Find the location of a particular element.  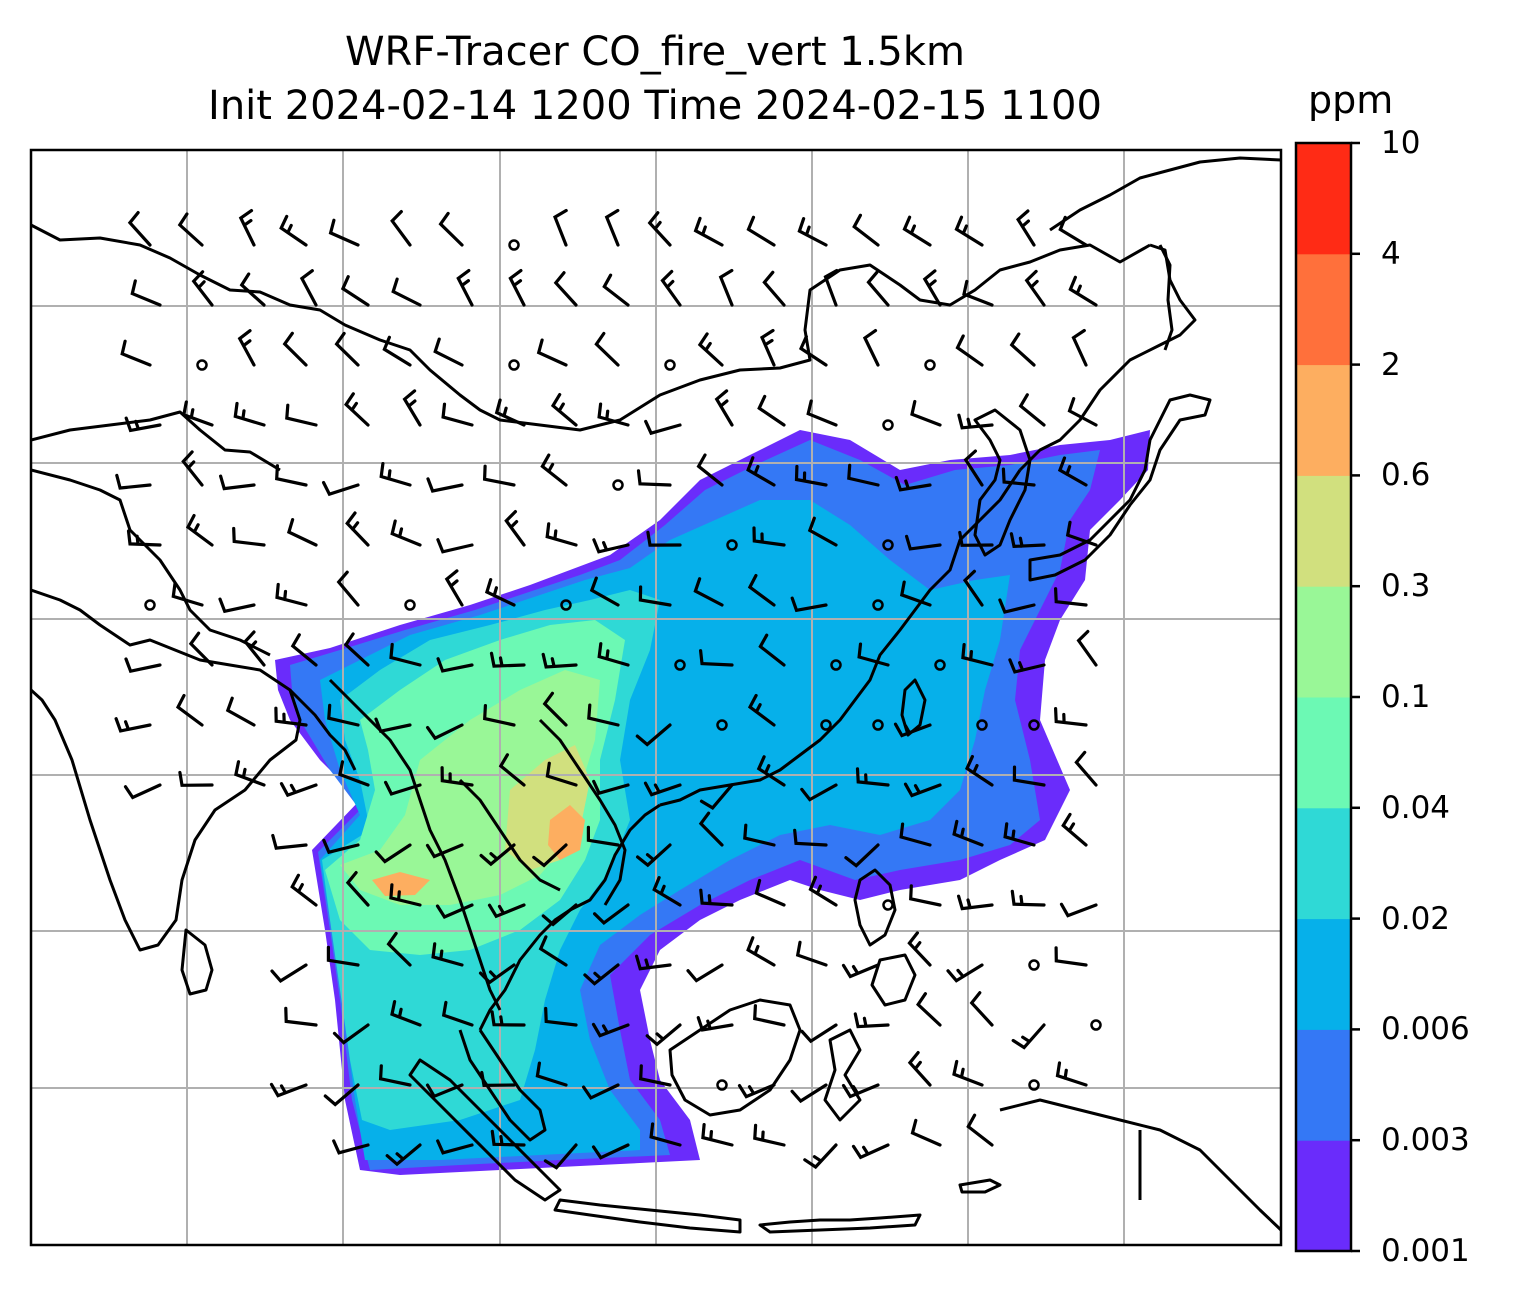

korea-coastline is located at coordinates (1002, 482).